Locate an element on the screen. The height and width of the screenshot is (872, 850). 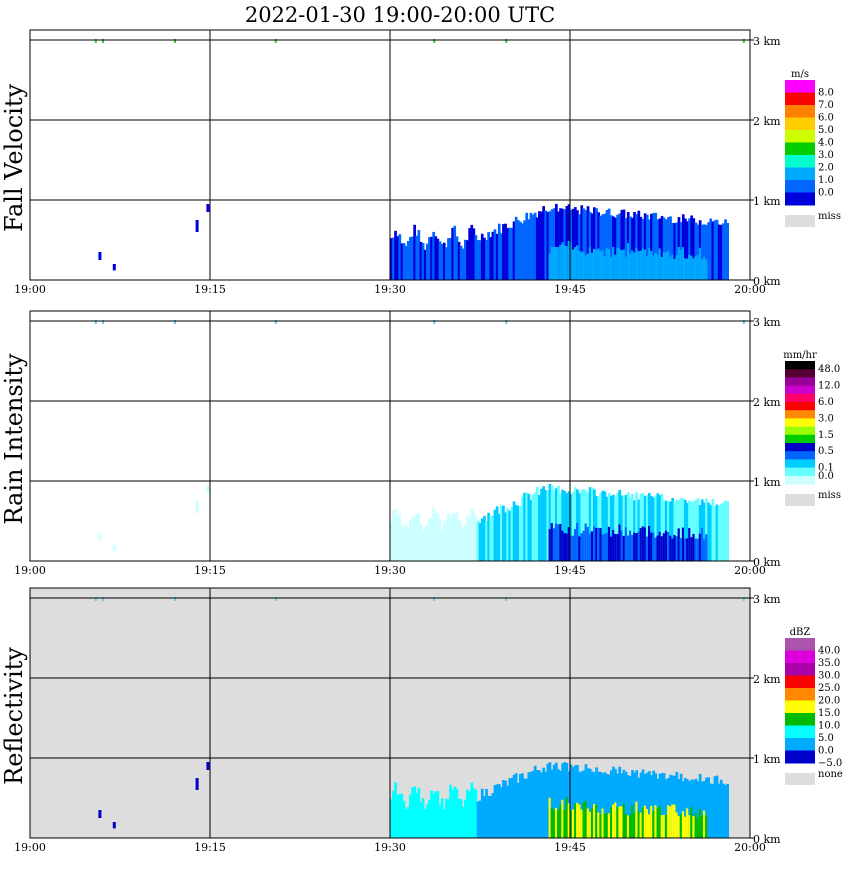
legend-label: −5.0 is located at coordinates (830, 763).